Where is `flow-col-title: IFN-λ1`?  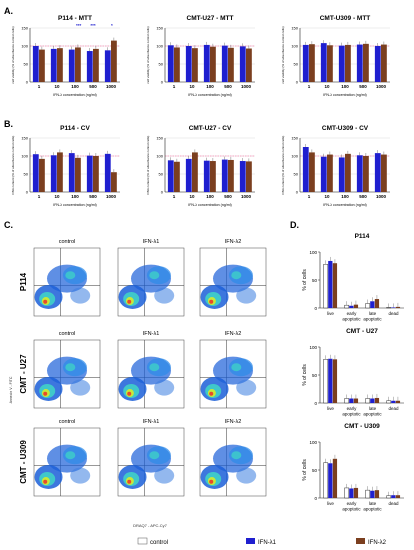
flow-col-title: IFN-λ1 is located at coordinates (151, 422).